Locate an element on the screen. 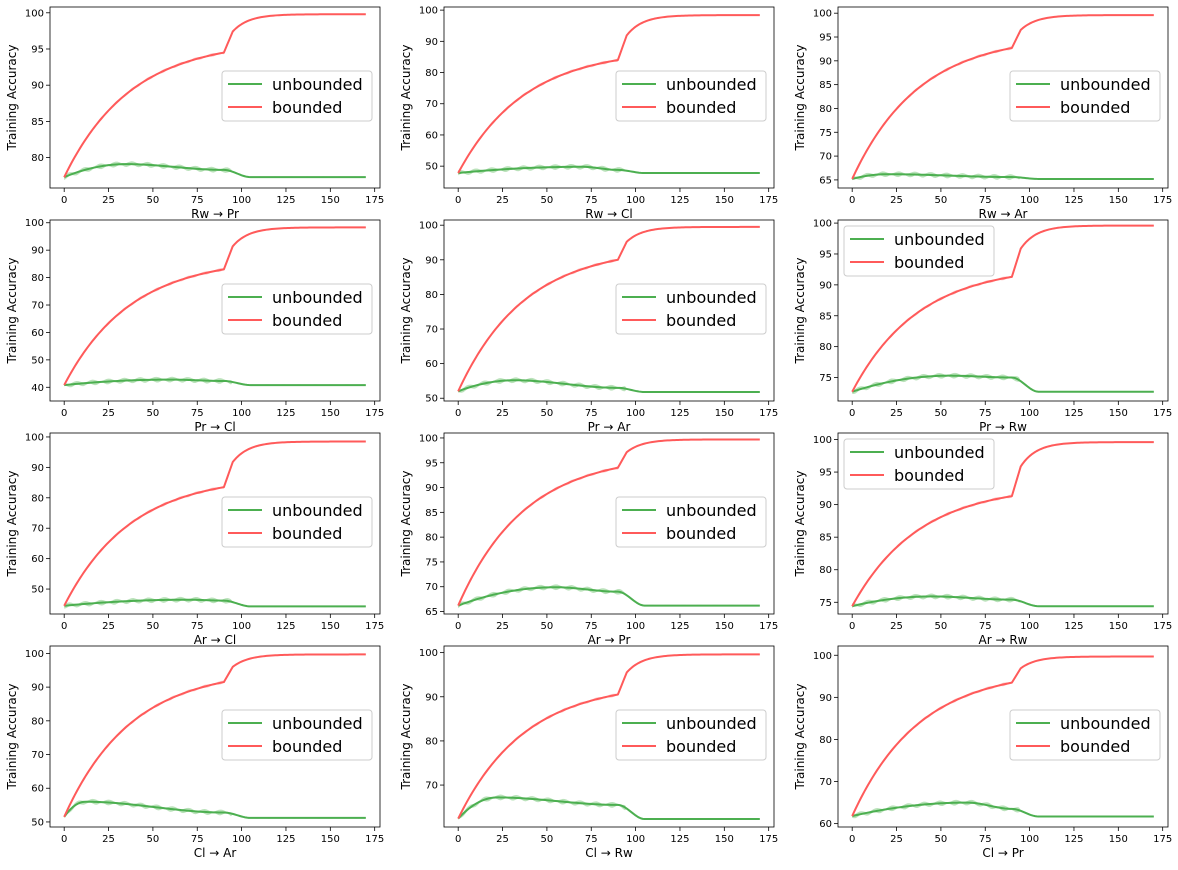 The image size is (1178, 870). x-axis-title: Pr → Rw is located at coordinates (1003, 427).